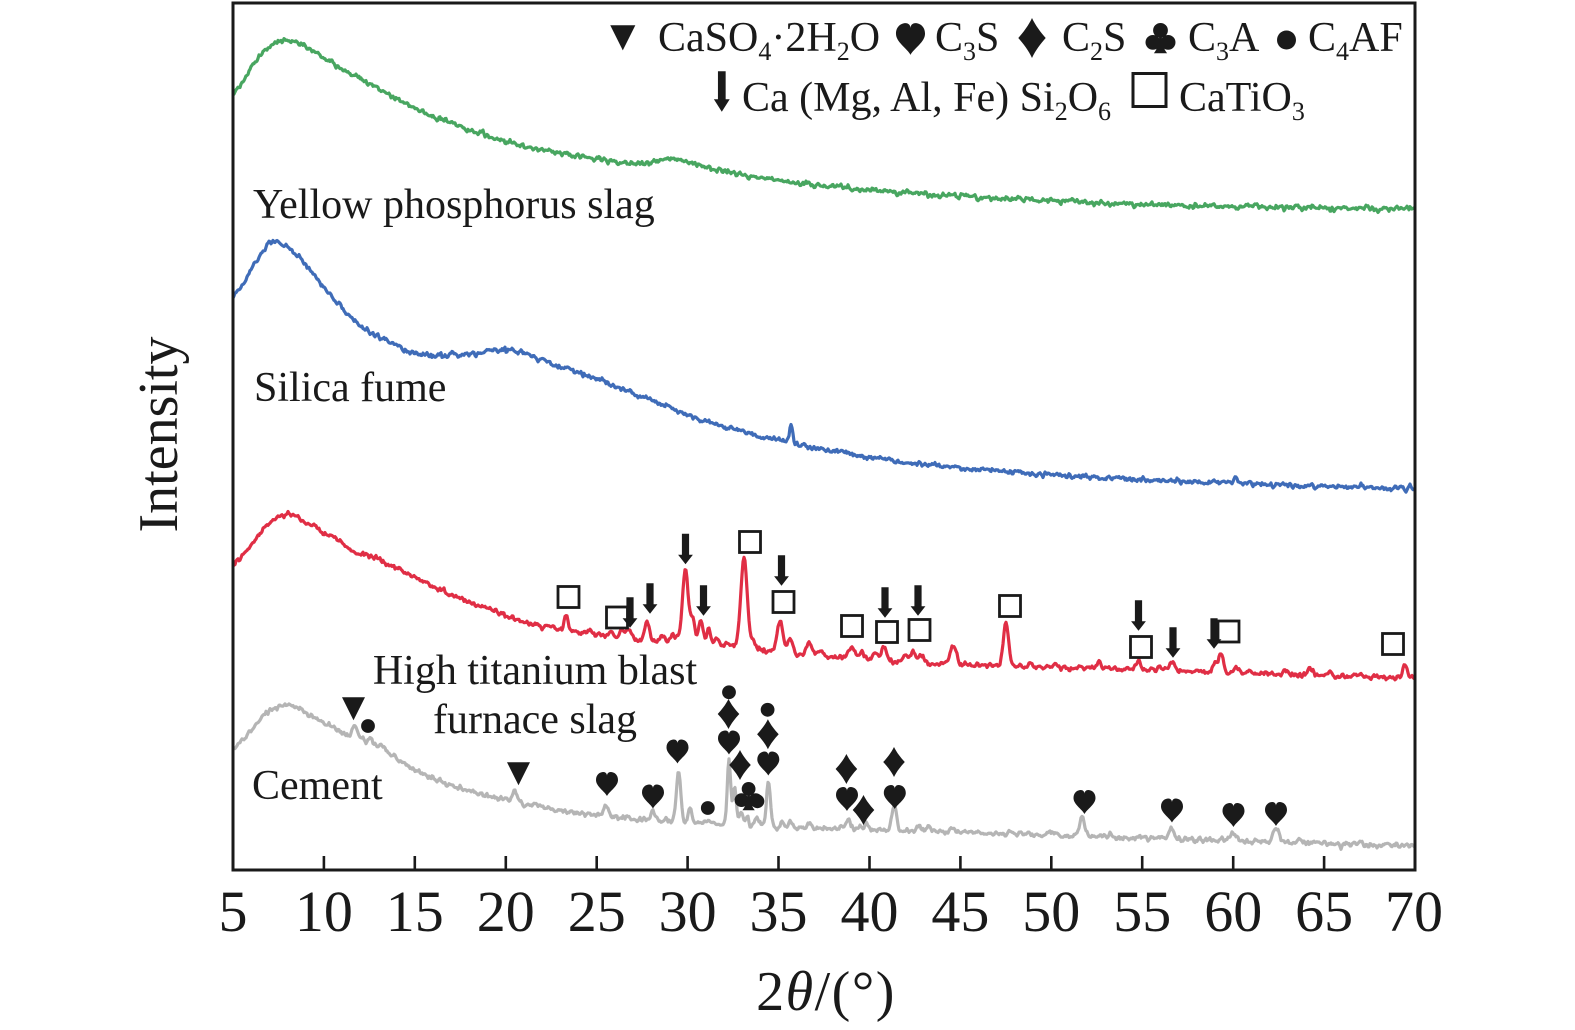  Describe the element at coordinates (324, 911) in the screenshot. I see `svg-text: 10` at that location.